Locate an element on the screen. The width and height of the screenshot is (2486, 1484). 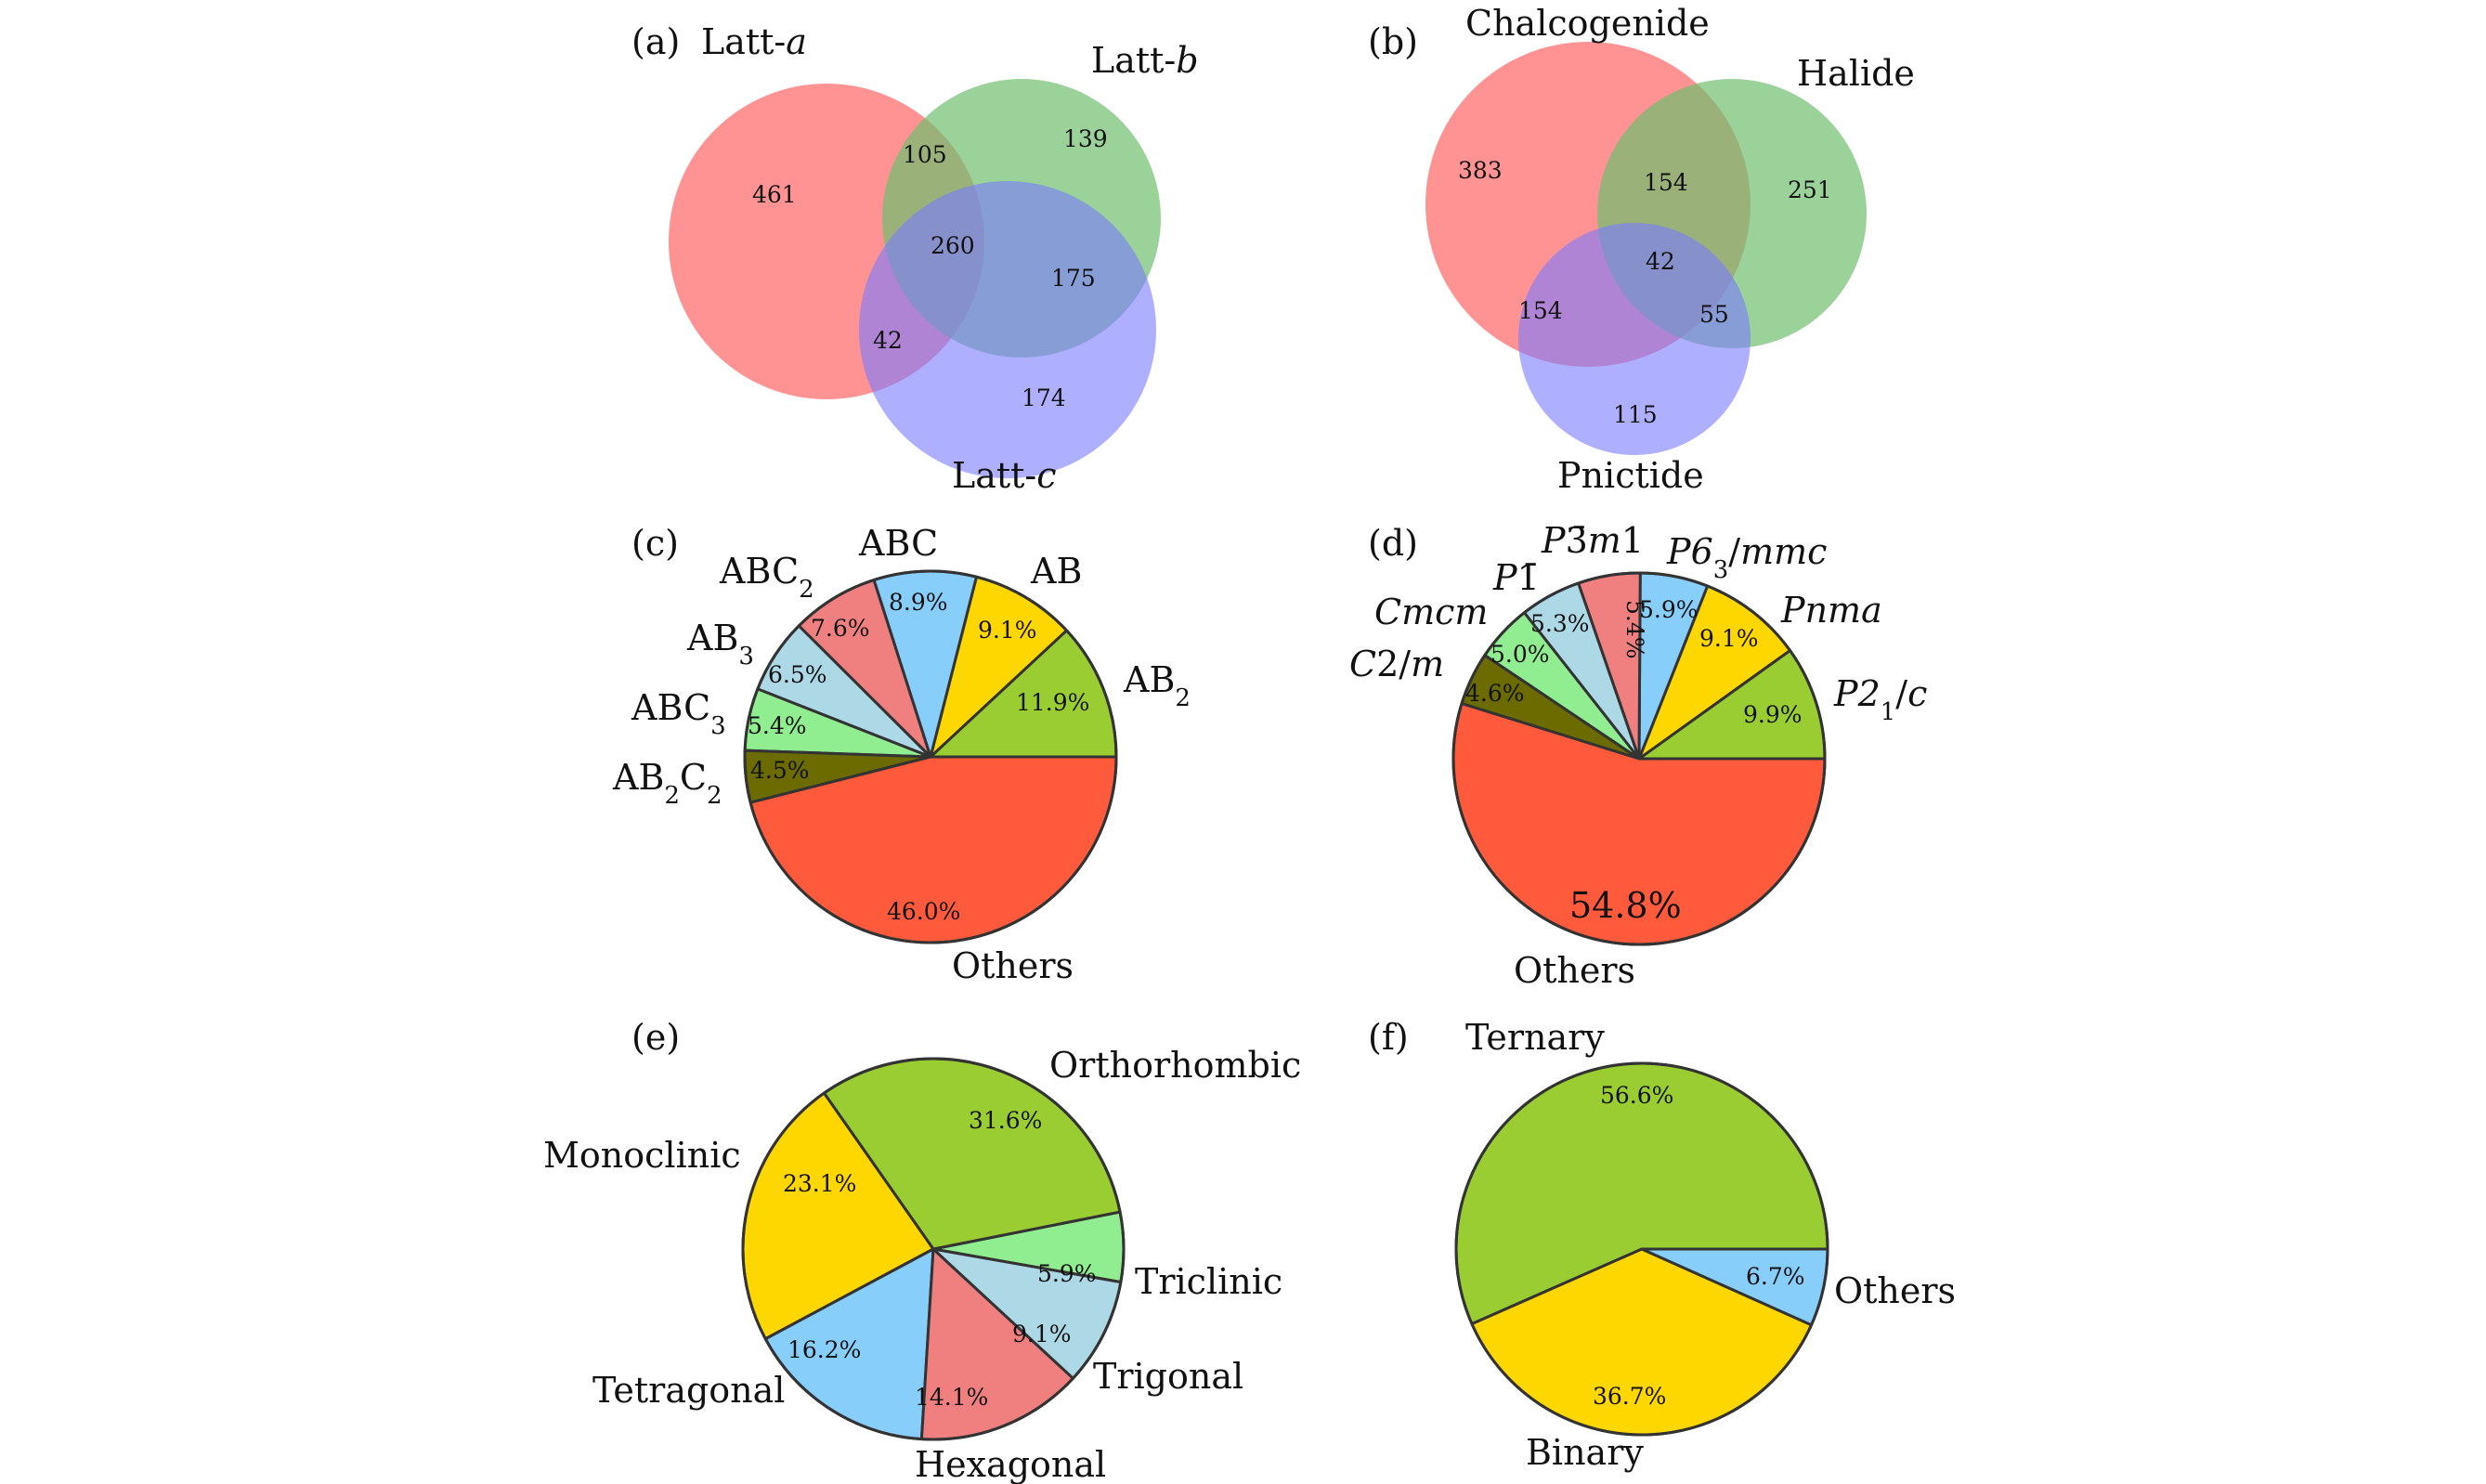
pie-d-slices is located at coordinates (1639, 758).